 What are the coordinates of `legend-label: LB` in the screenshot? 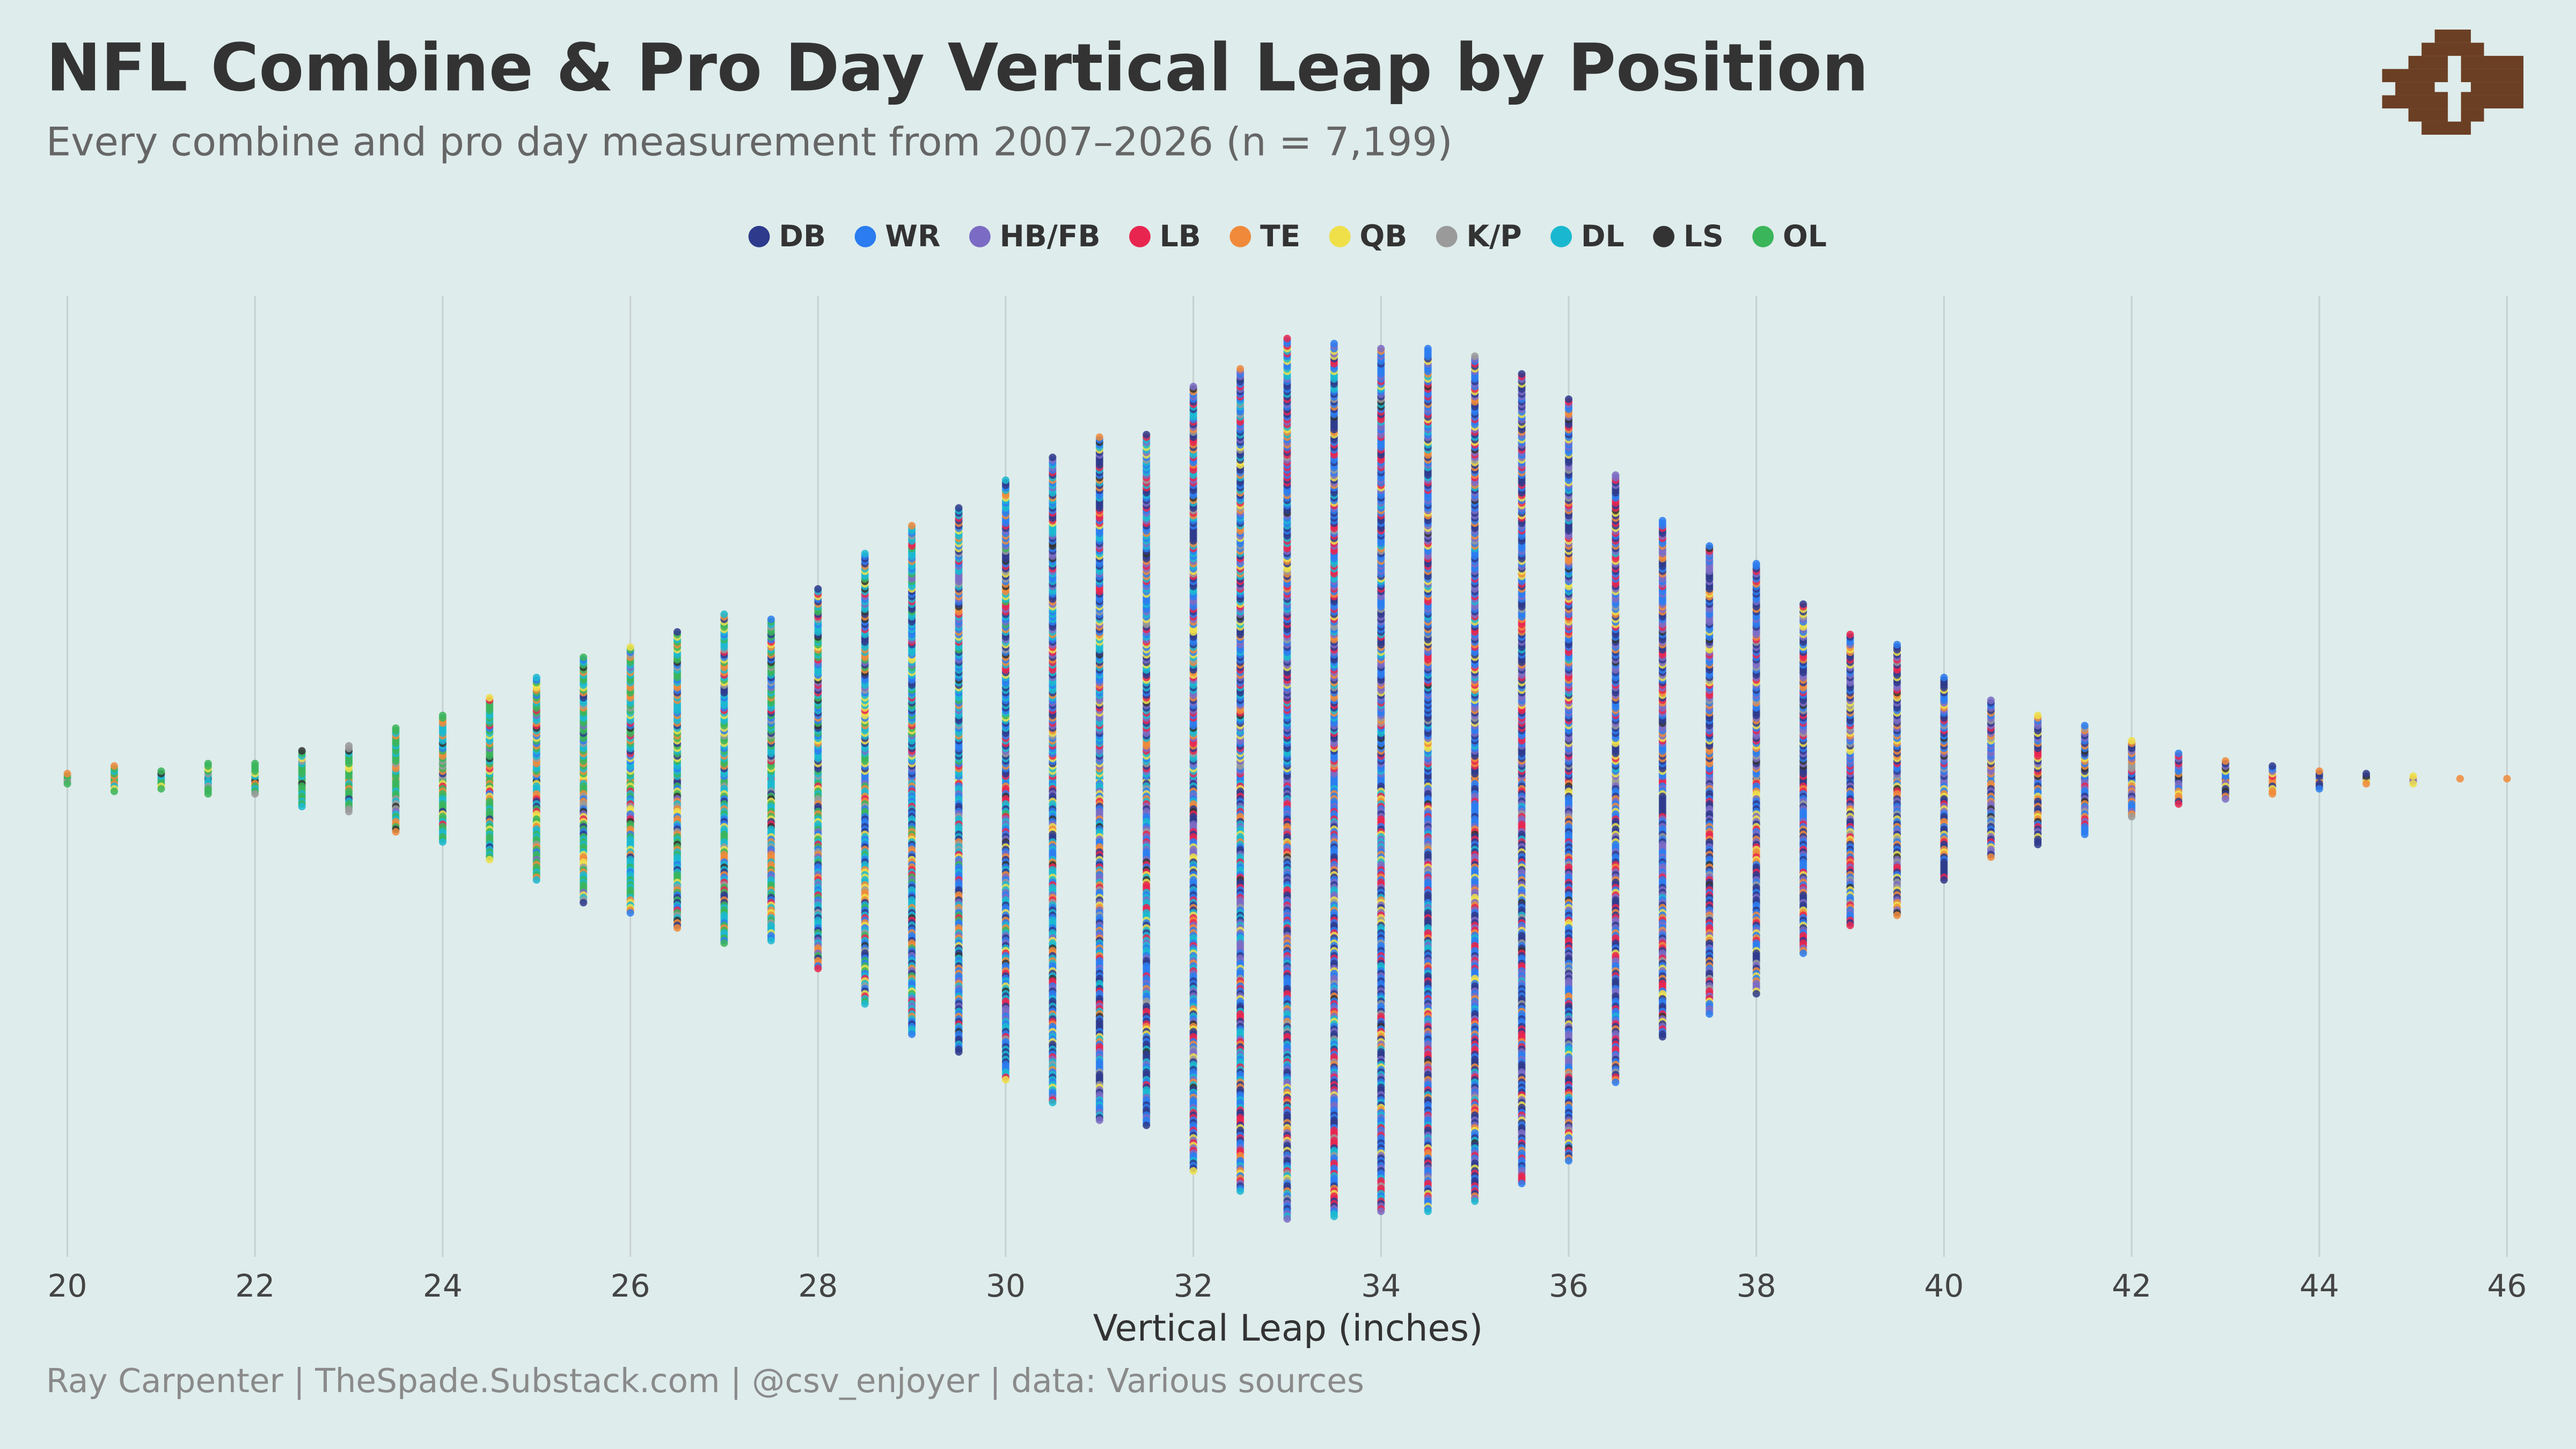 It's located at (1180, 236).